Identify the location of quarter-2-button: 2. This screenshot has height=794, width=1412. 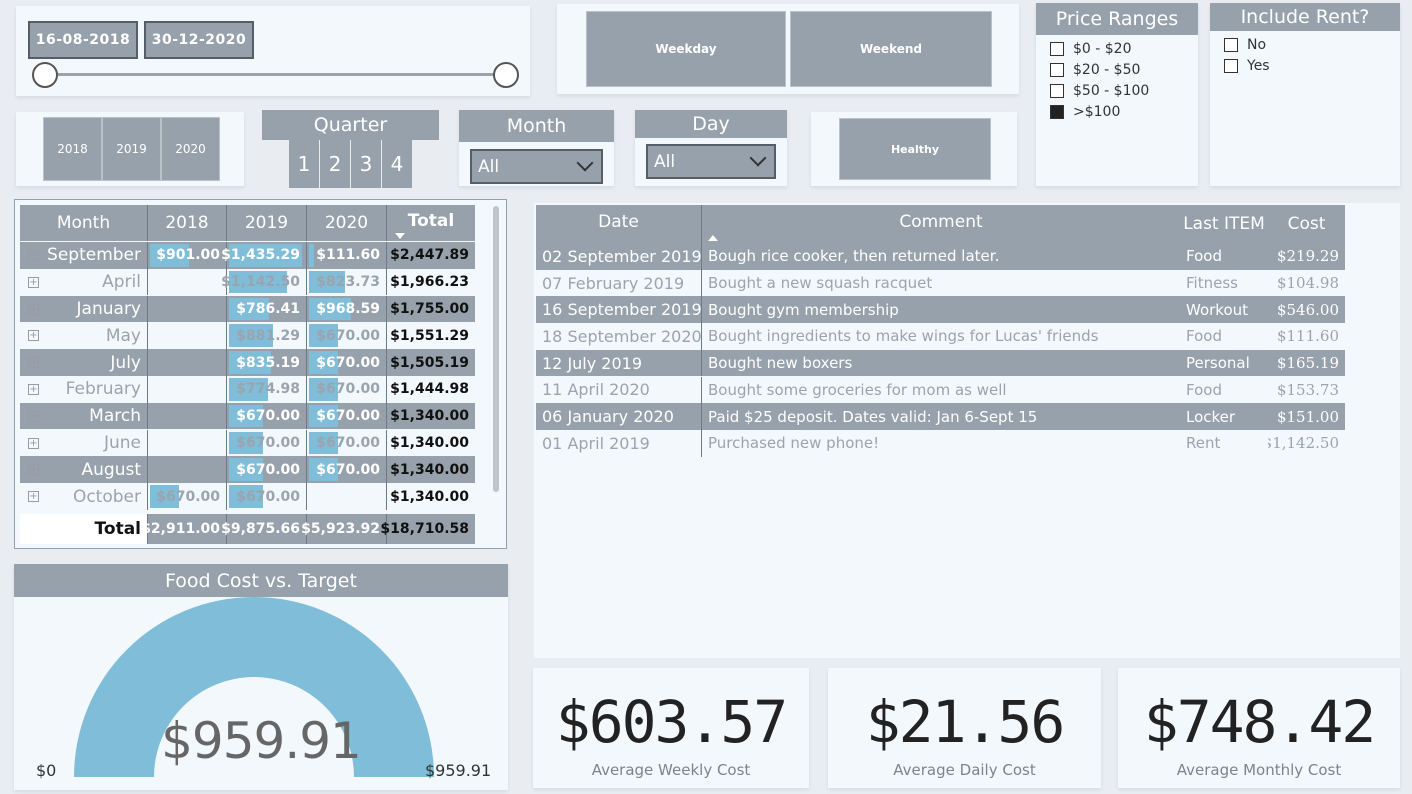
(335, 164).